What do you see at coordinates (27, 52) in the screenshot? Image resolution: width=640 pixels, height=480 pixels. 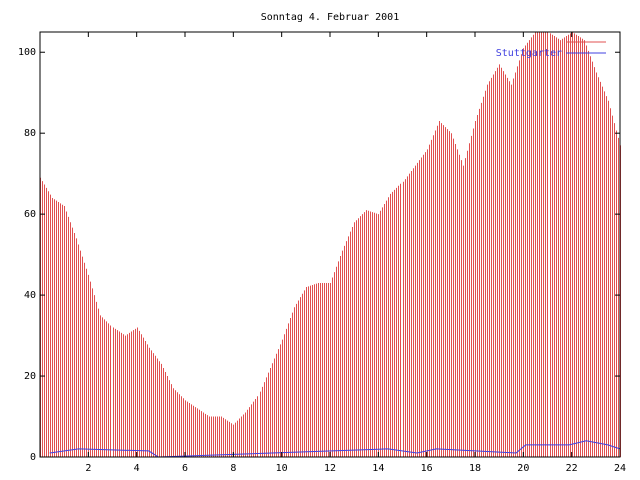 I see `y-tick-label: 100` at bounding box center [27, 52].